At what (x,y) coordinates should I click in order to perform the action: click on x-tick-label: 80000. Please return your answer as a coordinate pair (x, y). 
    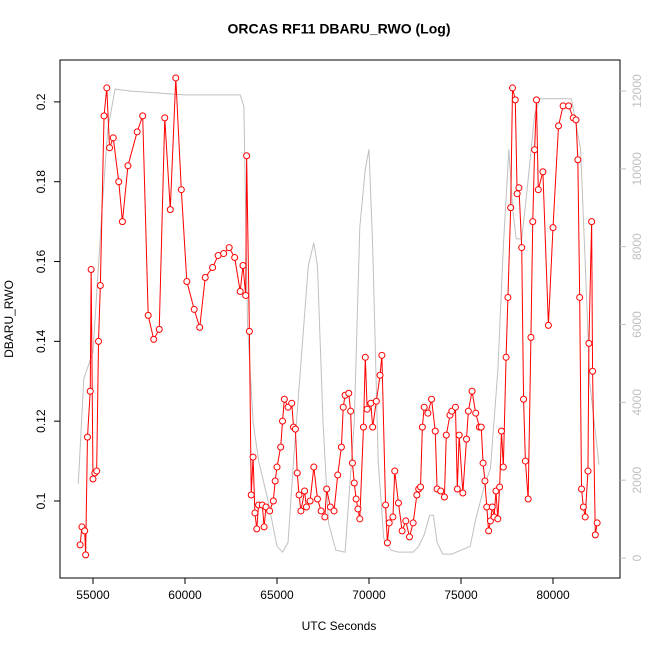
    Looking at the image, I should click on (553, 595).